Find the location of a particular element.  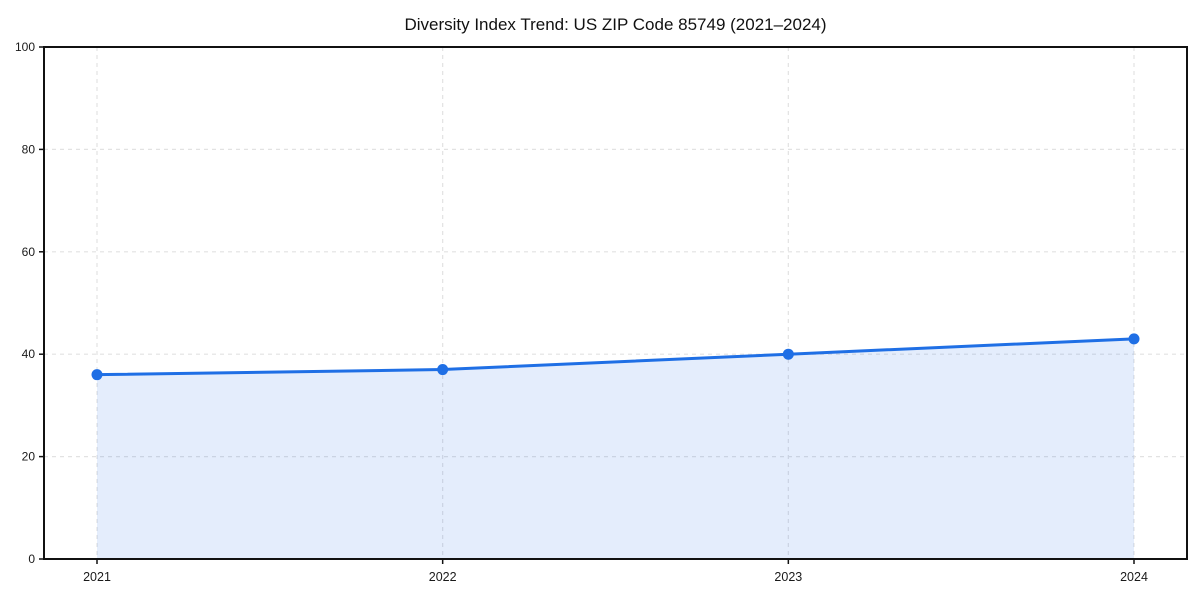

data-point-2022 is located at coordinates (443, 370).